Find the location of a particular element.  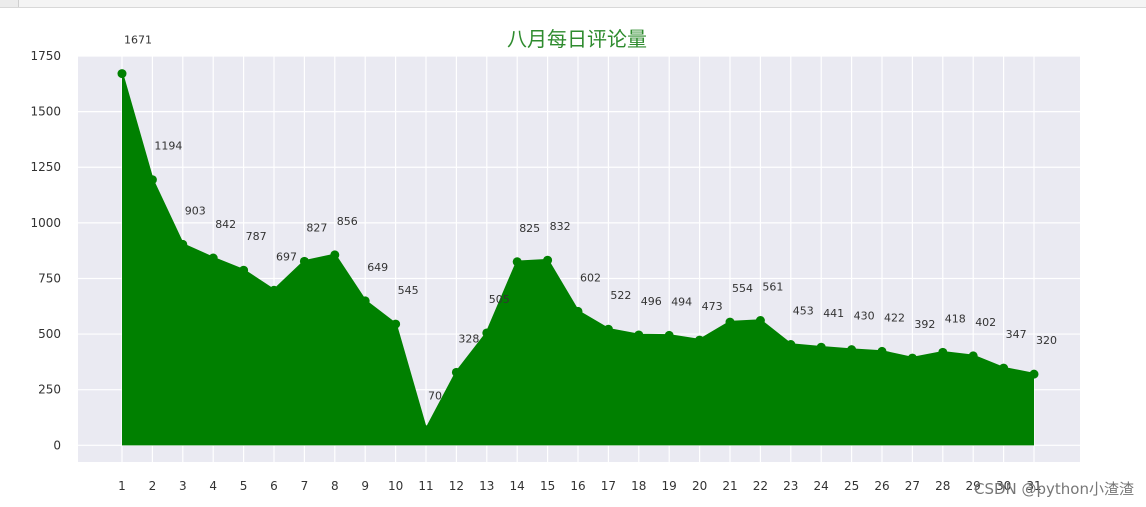

y-tick-label: 1500 is located at coordinates (45, 112).